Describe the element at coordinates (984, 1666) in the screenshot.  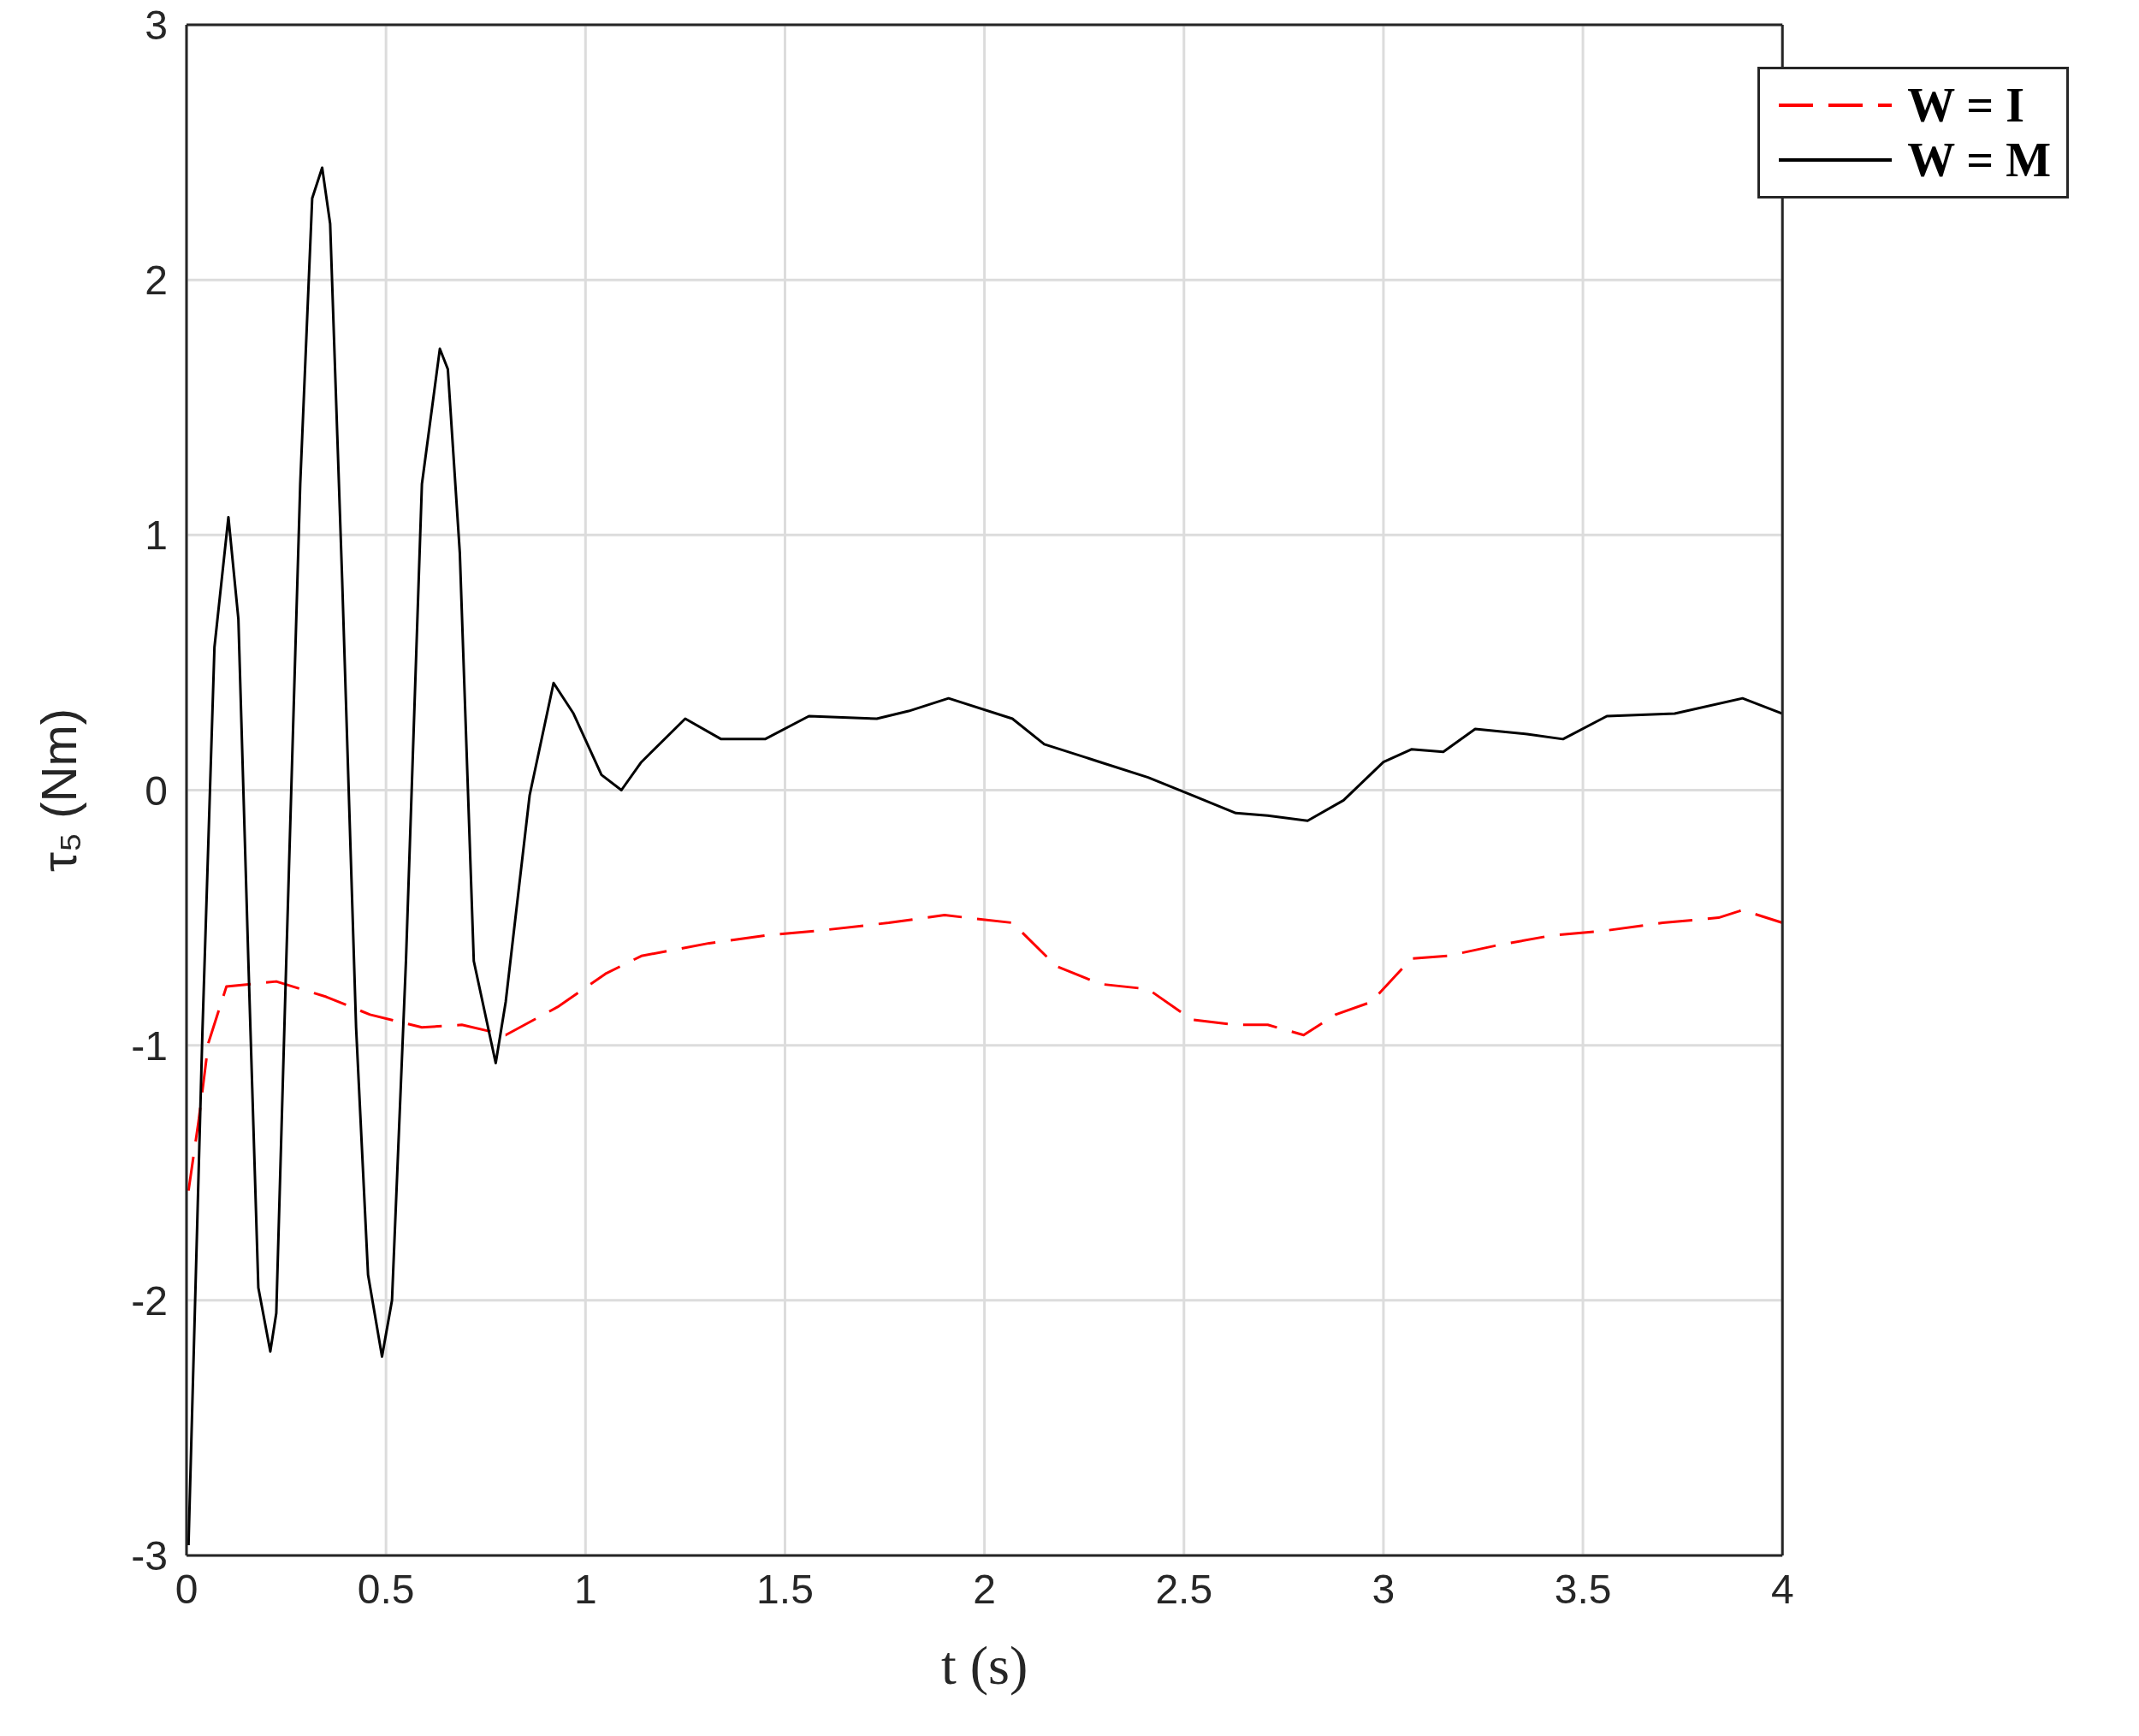
I see `x-axis-title: t (s)` at that location.